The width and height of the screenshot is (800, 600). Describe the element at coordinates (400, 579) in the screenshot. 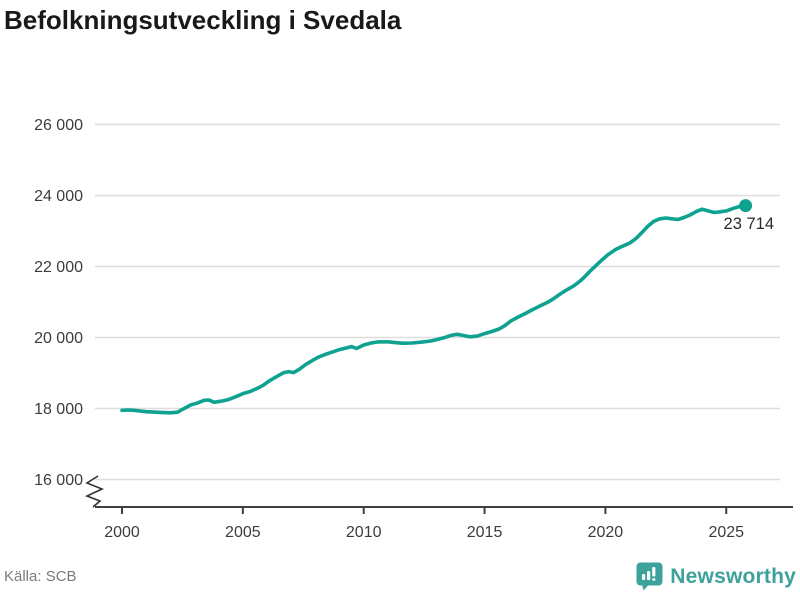

I see `footer: Källa: SCB Newsworthy` at that location.